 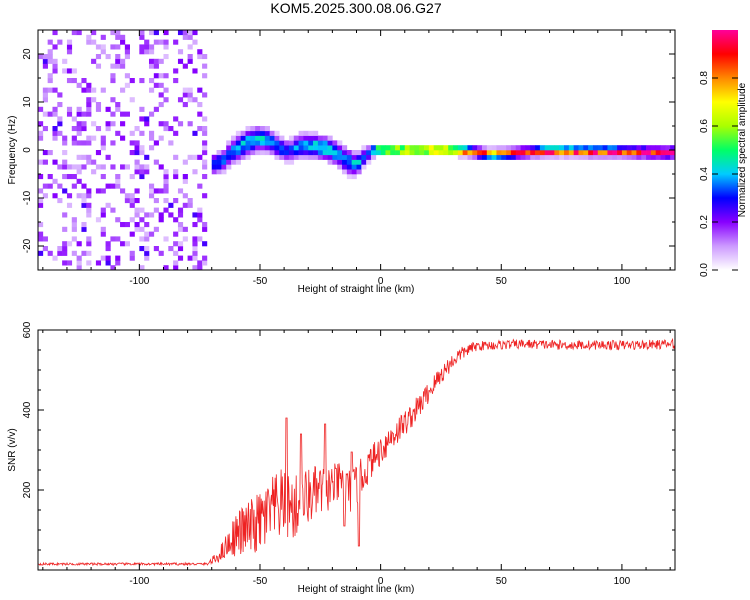 What do you see at coordinates (260, 581) in the screenshot?
I see `x-tick-label: -50` at bounding box center [260, 581].